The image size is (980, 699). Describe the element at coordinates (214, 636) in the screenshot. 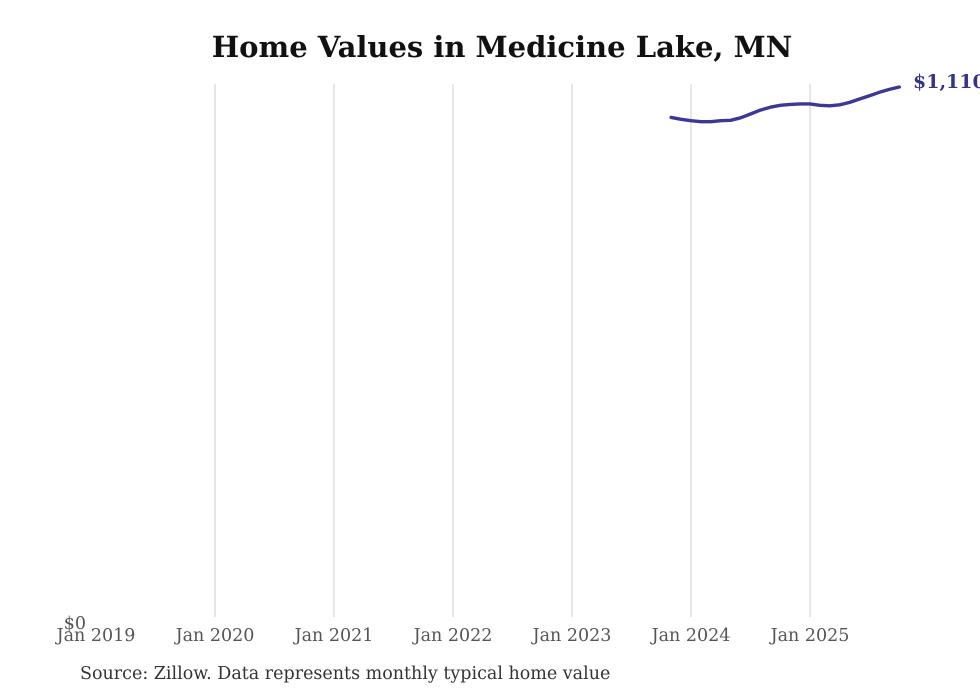

I see `x-tick-label-jan-2020: Jan 2020` at that location.